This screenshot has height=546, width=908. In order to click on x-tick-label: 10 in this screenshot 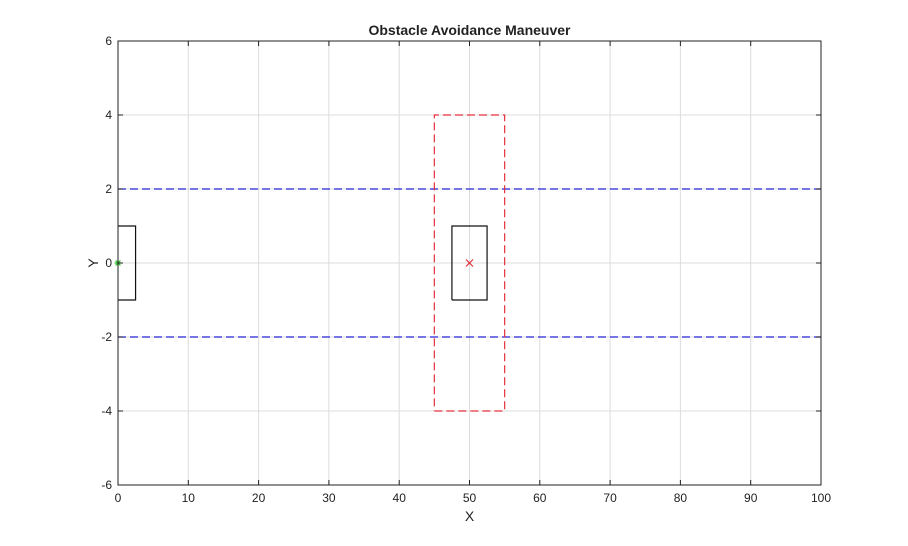, I will do `click(189, 498)`.